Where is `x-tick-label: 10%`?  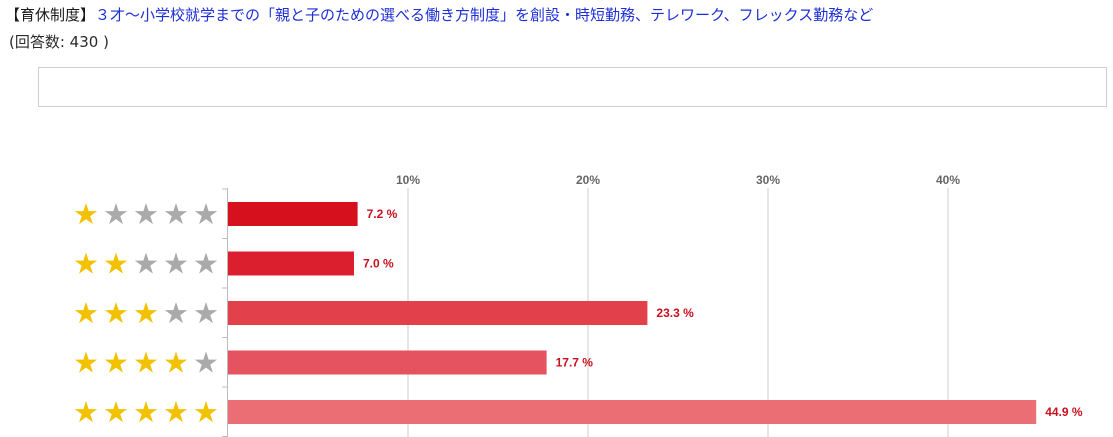
x-tick-label: 10% is located at coordinates (408, 180).